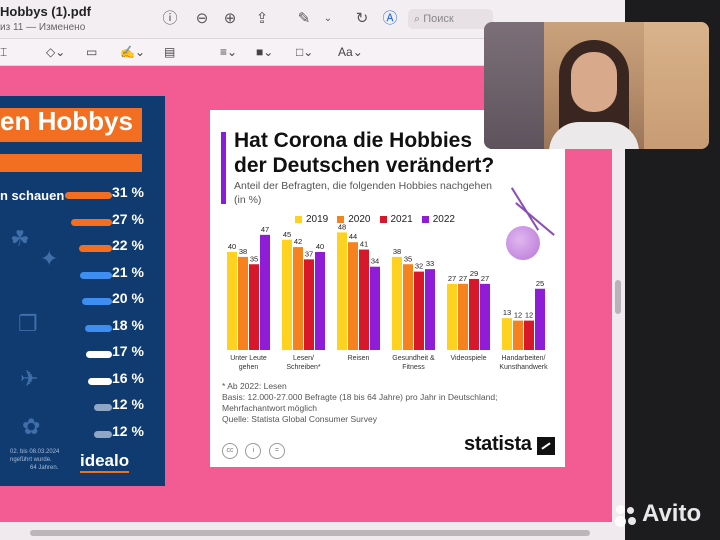 The height and width of the screenshot is (540, 720). I want to click on share-icon: ⇪, so click(262, 18).